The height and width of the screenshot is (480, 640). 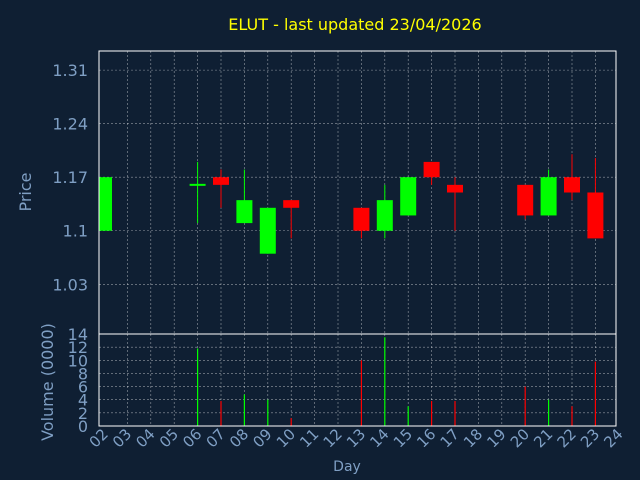 I want to click on volume-tick-label: 4, so click(x=83, y=400).